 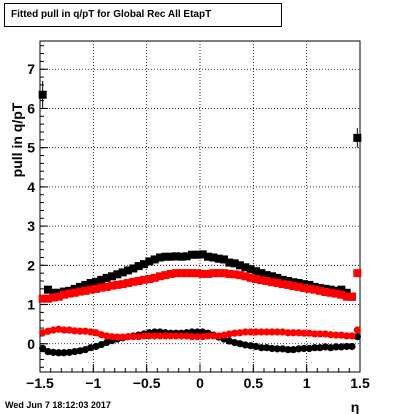 What do you see at coordinates (40, 383) in the screenshot?
I see `x-tick-label: −1.5` at bounding box center [40, 383].